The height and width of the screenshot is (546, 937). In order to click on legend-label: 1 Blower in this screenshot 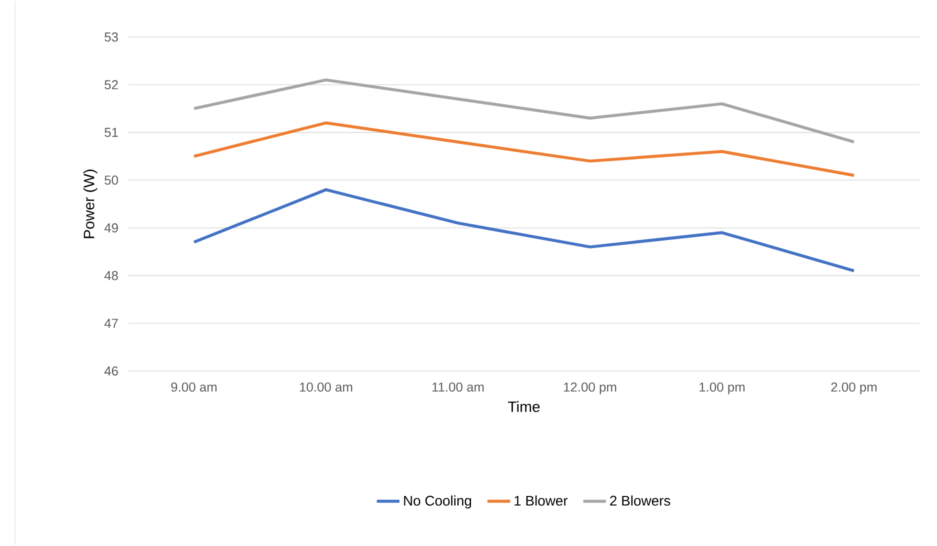, I will do `click(541, 500)`.